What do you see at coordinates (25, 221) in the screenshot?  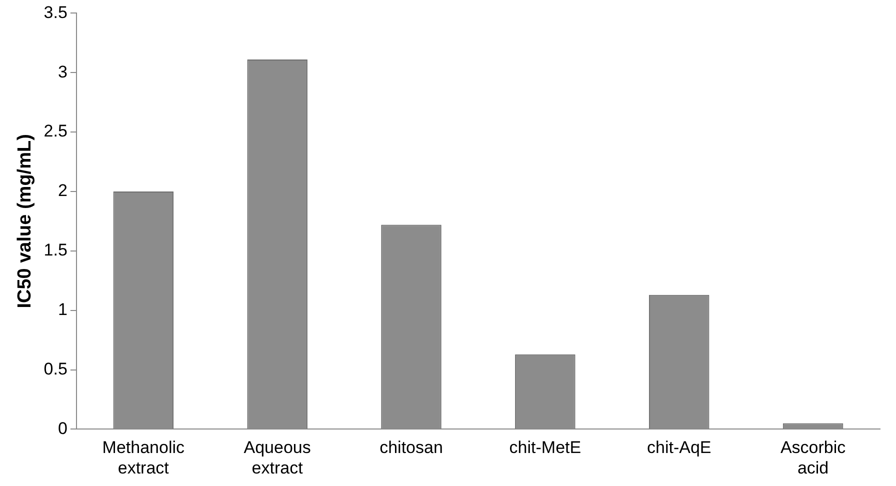 I see `y-axis-title: IC50 value (mg/mL)` at bounding box center [25, 221].